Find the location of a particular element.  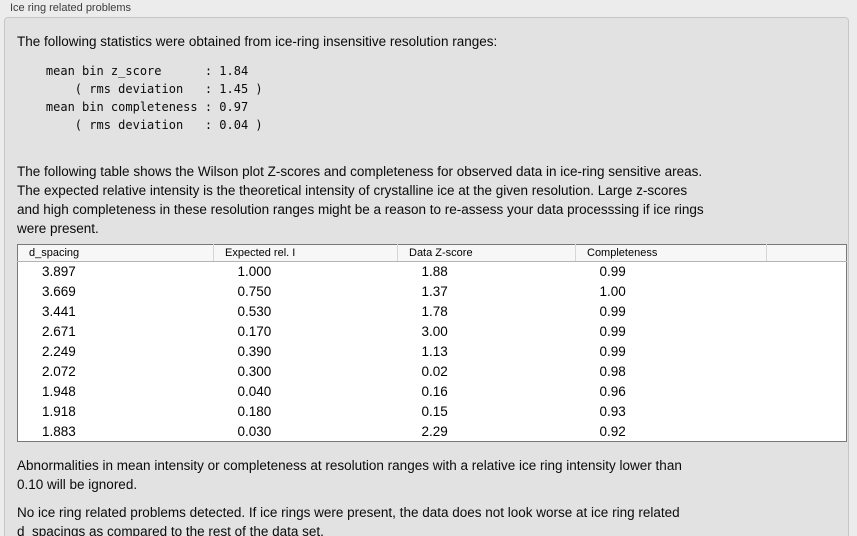

table-row: 2.072 0.300 0.02 0.98 is located at coordinates (432, 372).